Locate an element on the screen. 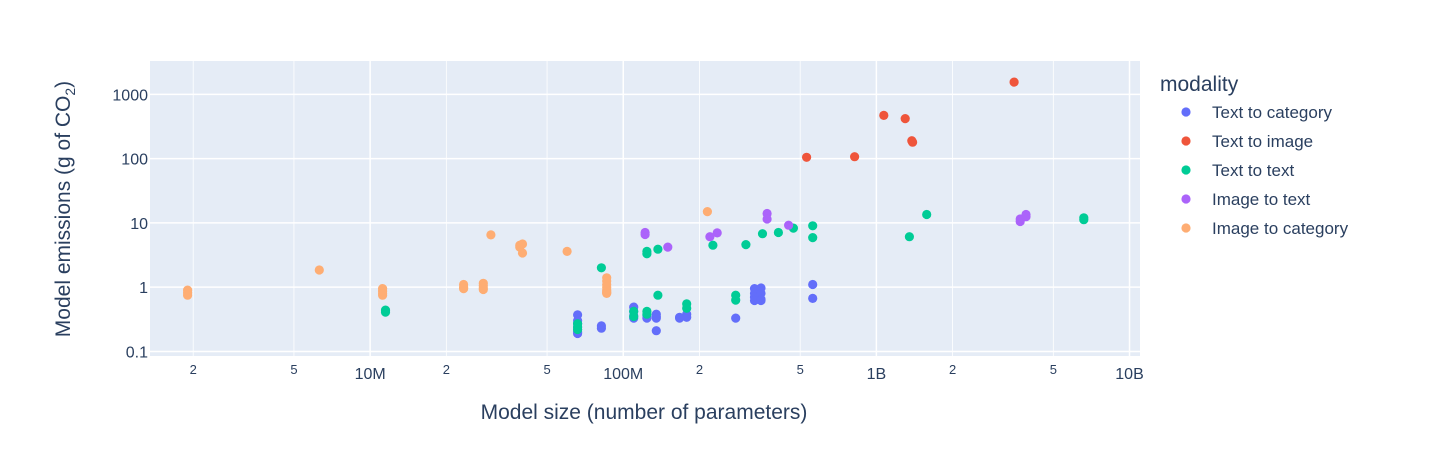 The height and width of the screenshot is (465, 1454). y-tick-label: 100 is located at coordinates (134, 160).